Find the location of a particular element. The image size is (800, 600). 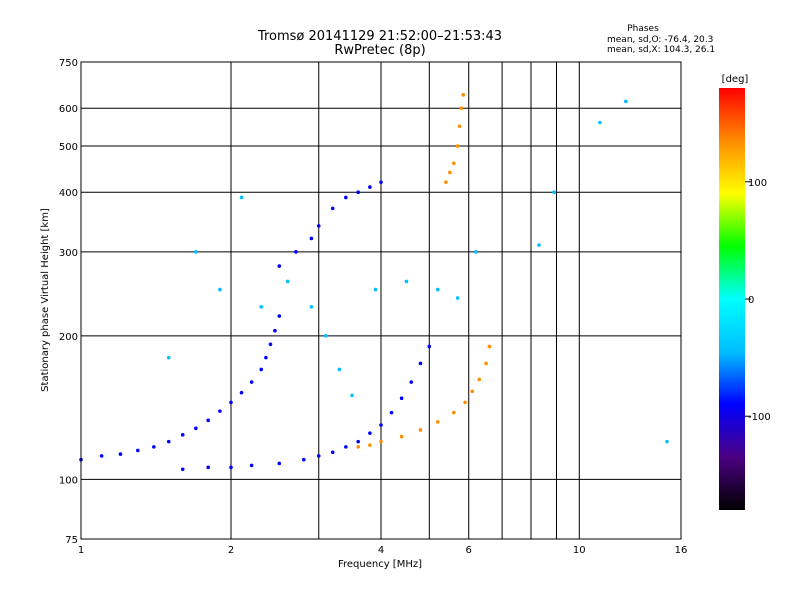

x-tick-label: 6 is located at coordinates (469, 550).